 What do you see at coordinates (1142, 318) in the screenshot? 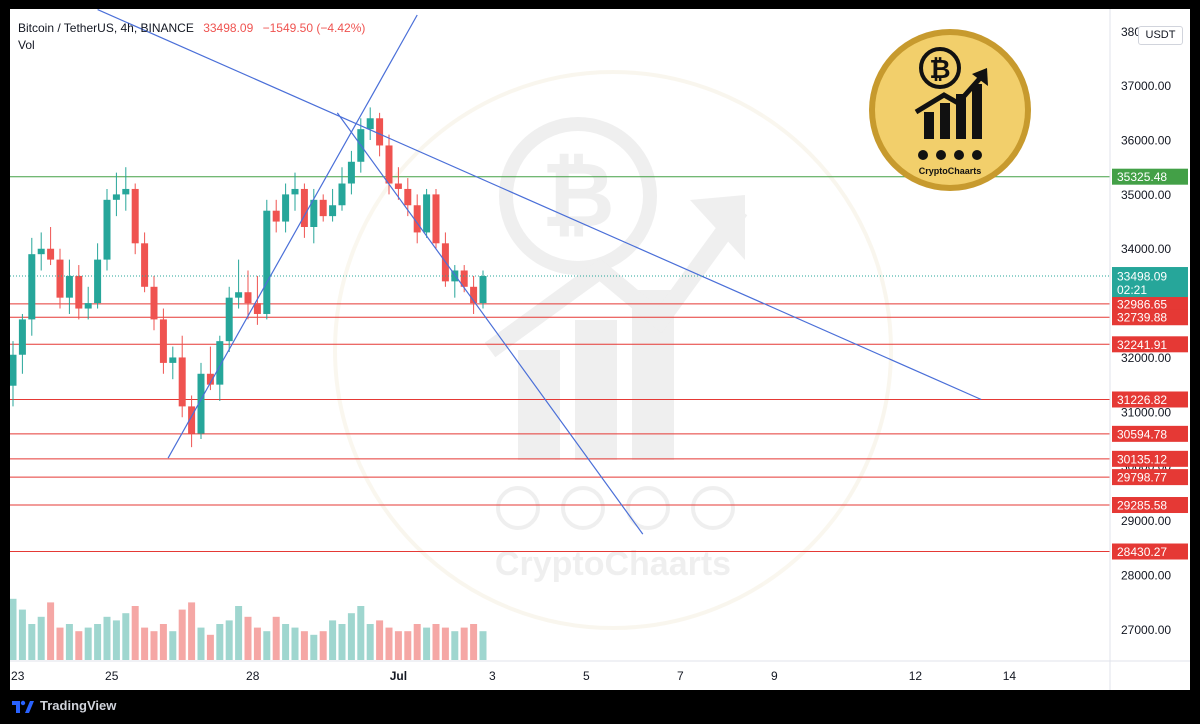
I see `level-label-2: 32739.88` at bounding box center [1142, 318].